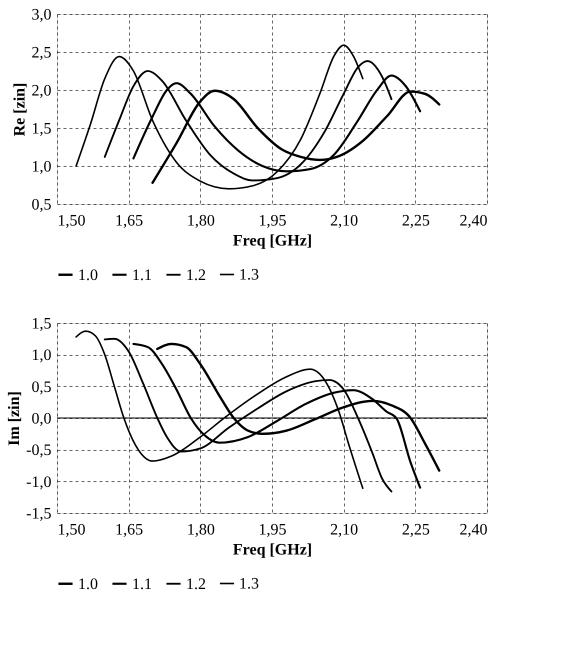  What do you see at coordinates (20, 109) in the screenshot?
I see `y-axis-title: Re [zin]` at bounding box center [20, 109].